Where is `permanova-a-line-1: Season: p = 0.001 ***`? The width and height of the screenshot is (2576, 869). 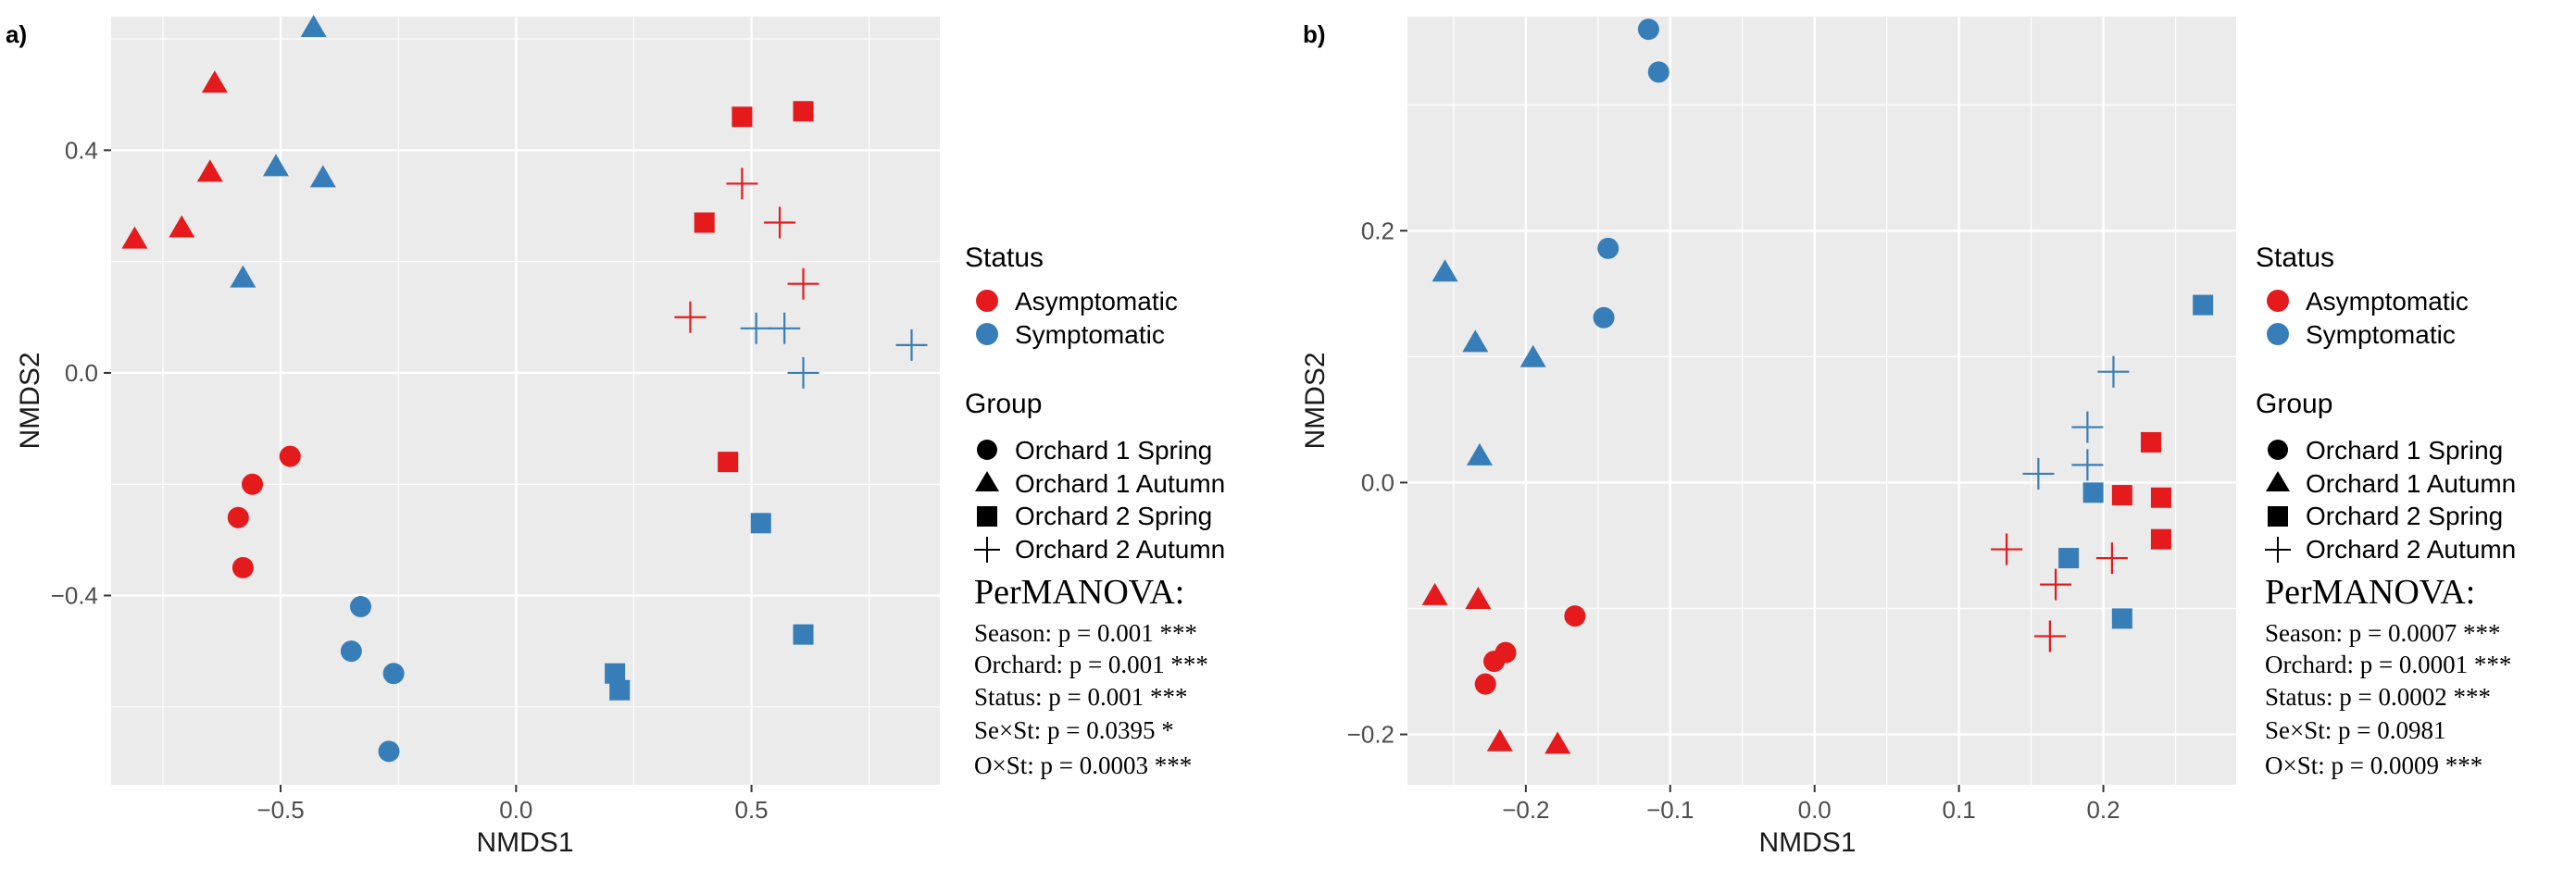
permanova-a-line-1: Season: p = 0.001 *** is located at coordinates (1085, 633).